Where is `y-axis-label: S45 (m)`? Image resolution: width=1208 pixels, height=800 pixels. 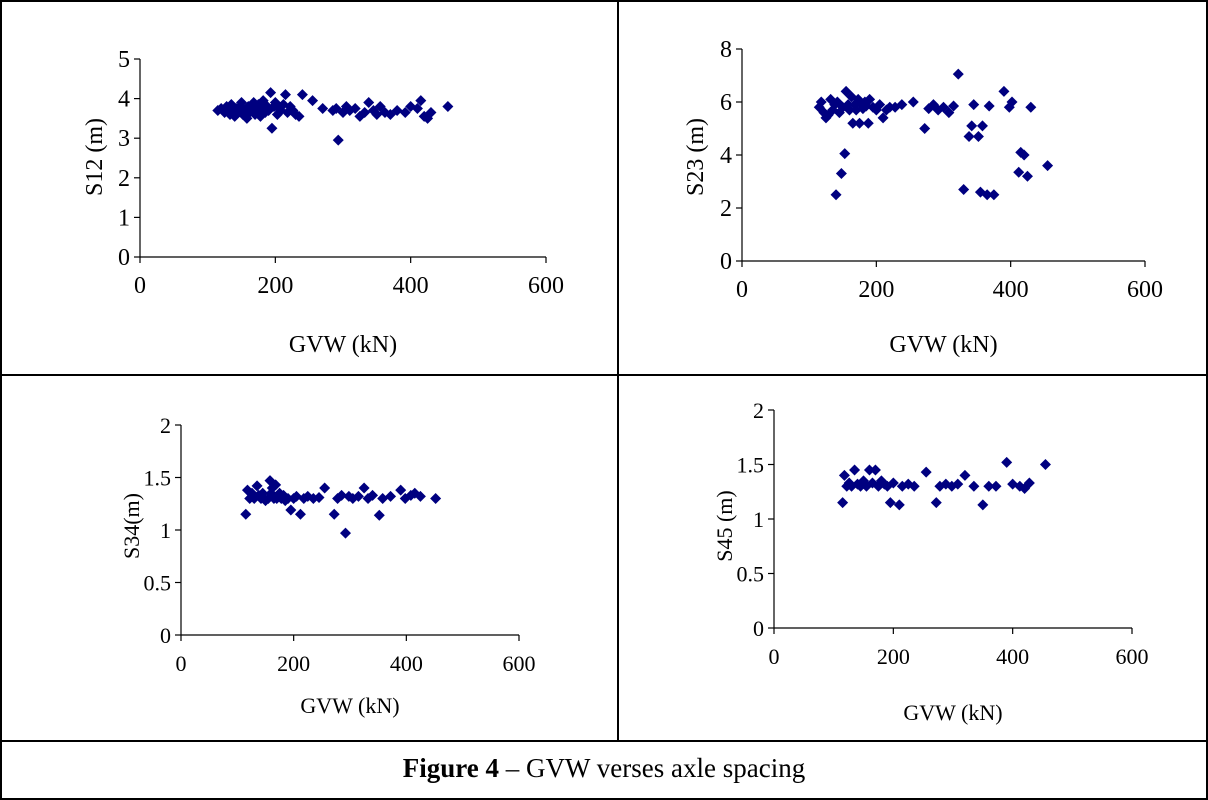
y-axis-label: S45 (m) is located at coordinates (724, 526).